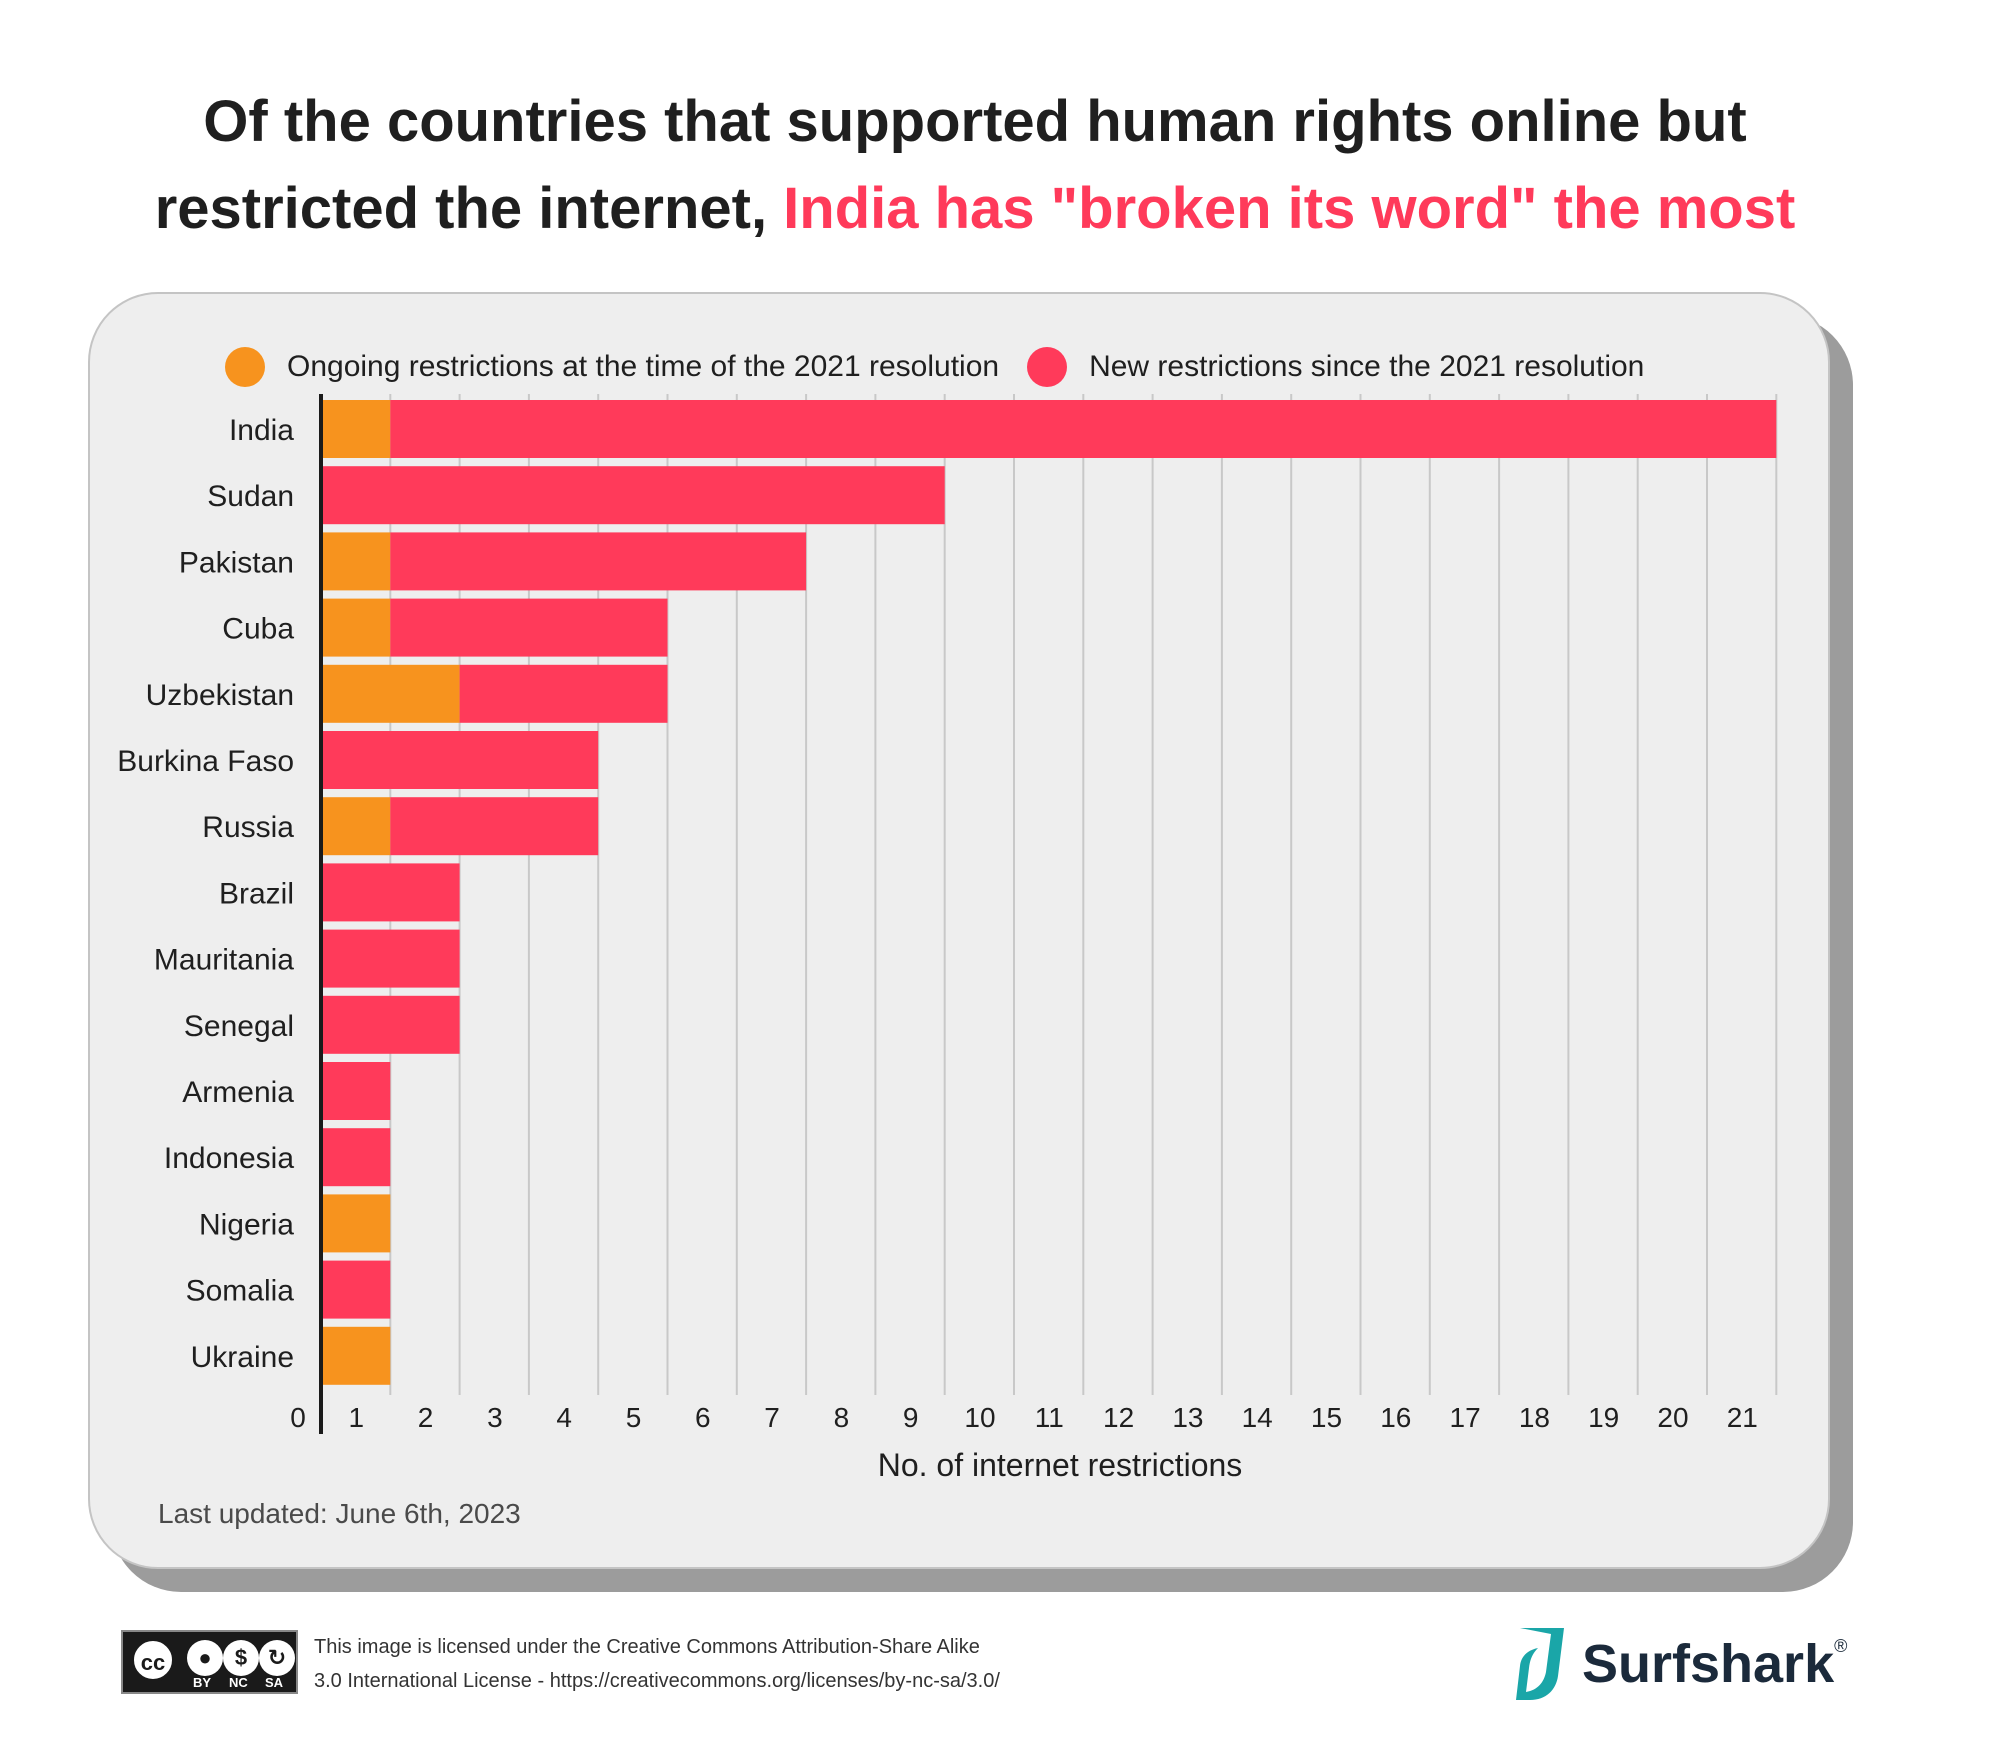 Image resolution: width=1996 pixels, height=1752 pixels. What do you see at coordinates (1326, 1417) in the screenshot?
I see `x-tick-label: 15` at bounding box center [1326, 1417].